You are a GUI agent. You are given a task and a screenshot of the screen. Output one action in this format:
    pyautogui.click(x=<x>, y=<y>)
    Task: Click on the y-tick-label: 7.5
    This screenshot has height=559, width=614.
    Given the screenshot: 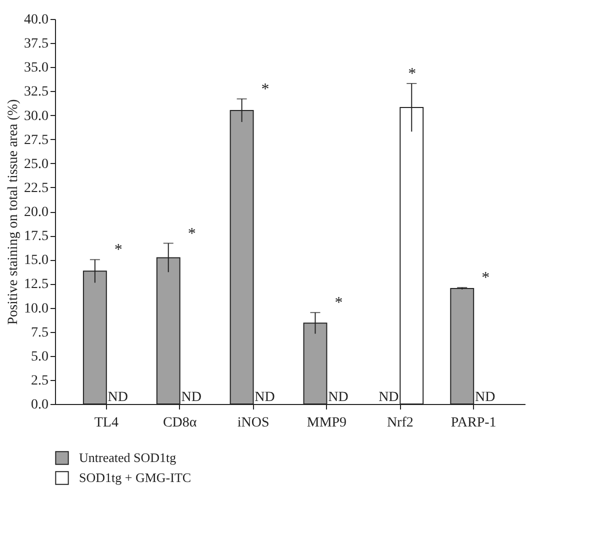 What is the action you would take?
    pyautogui.click(x=39, y=332)
    